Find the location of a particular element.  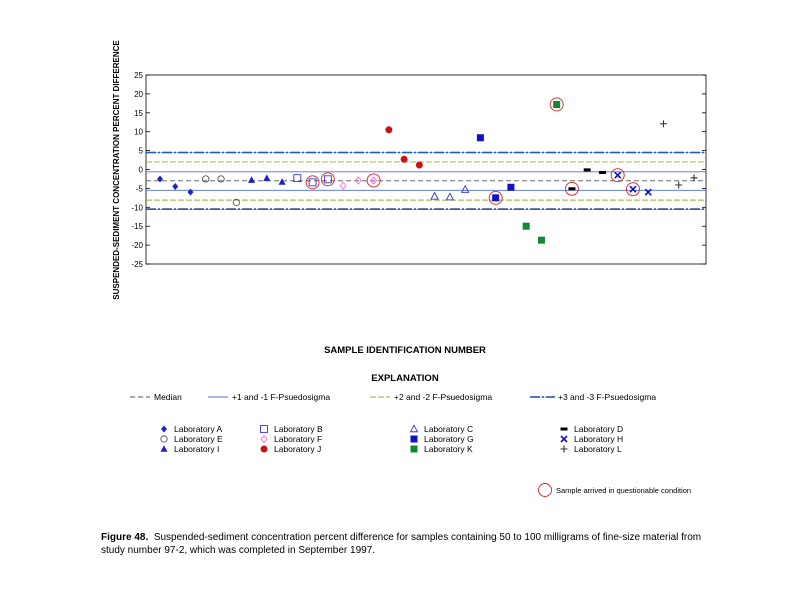

legend-marker-laboratory-l is located at coordinates (564, 449).